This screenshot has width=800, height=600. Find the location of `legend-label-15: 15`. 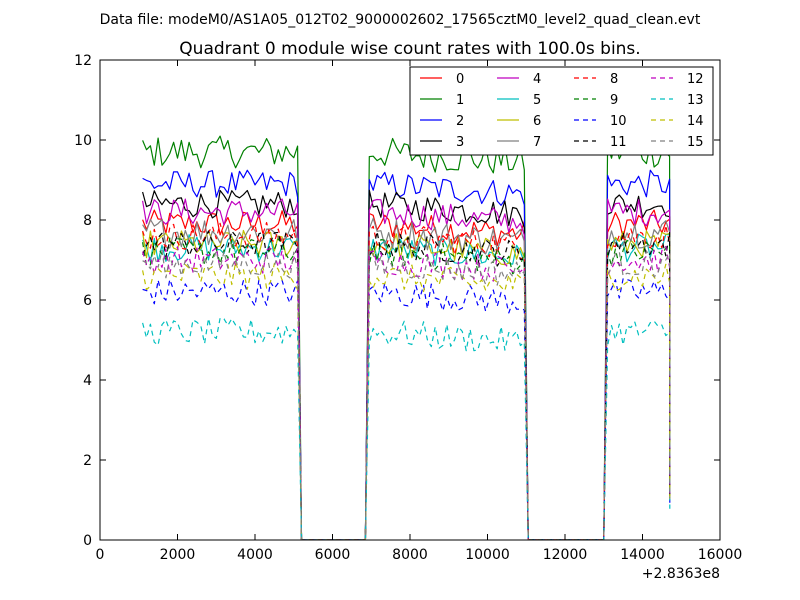

legend-label-15: 15 is located at coordinates (695, 142).